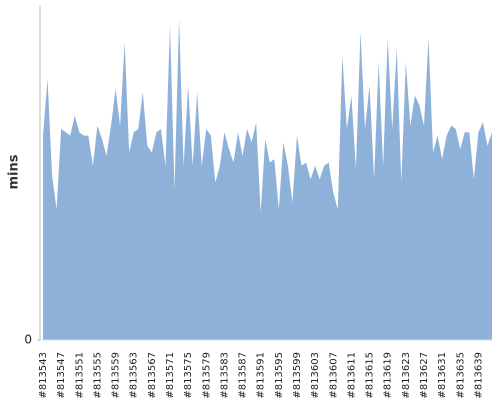 This screenshot has width=500, height=404. I want to click on x-tick-label: #813611, so click(351, 375).